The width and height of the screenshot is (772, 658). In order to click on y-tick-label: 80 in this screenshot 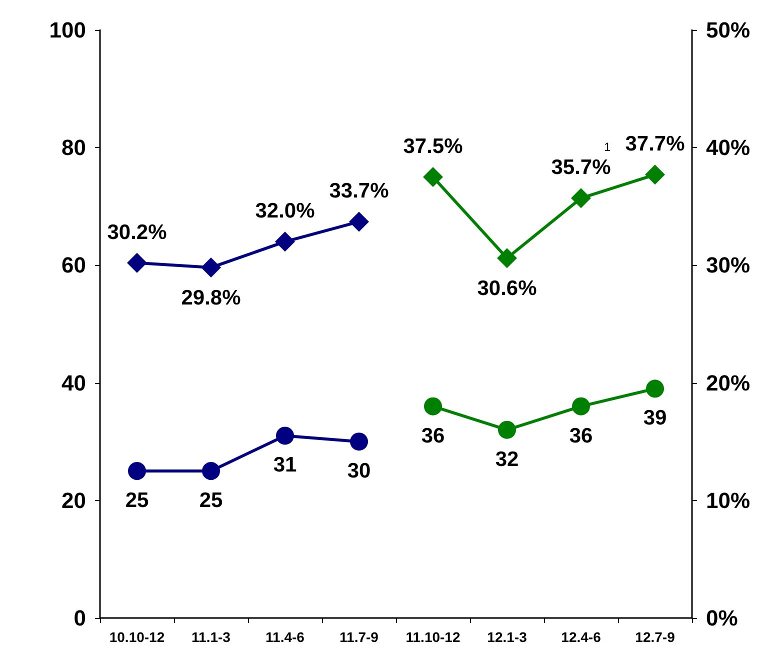, I will do `click(74, 147)`.